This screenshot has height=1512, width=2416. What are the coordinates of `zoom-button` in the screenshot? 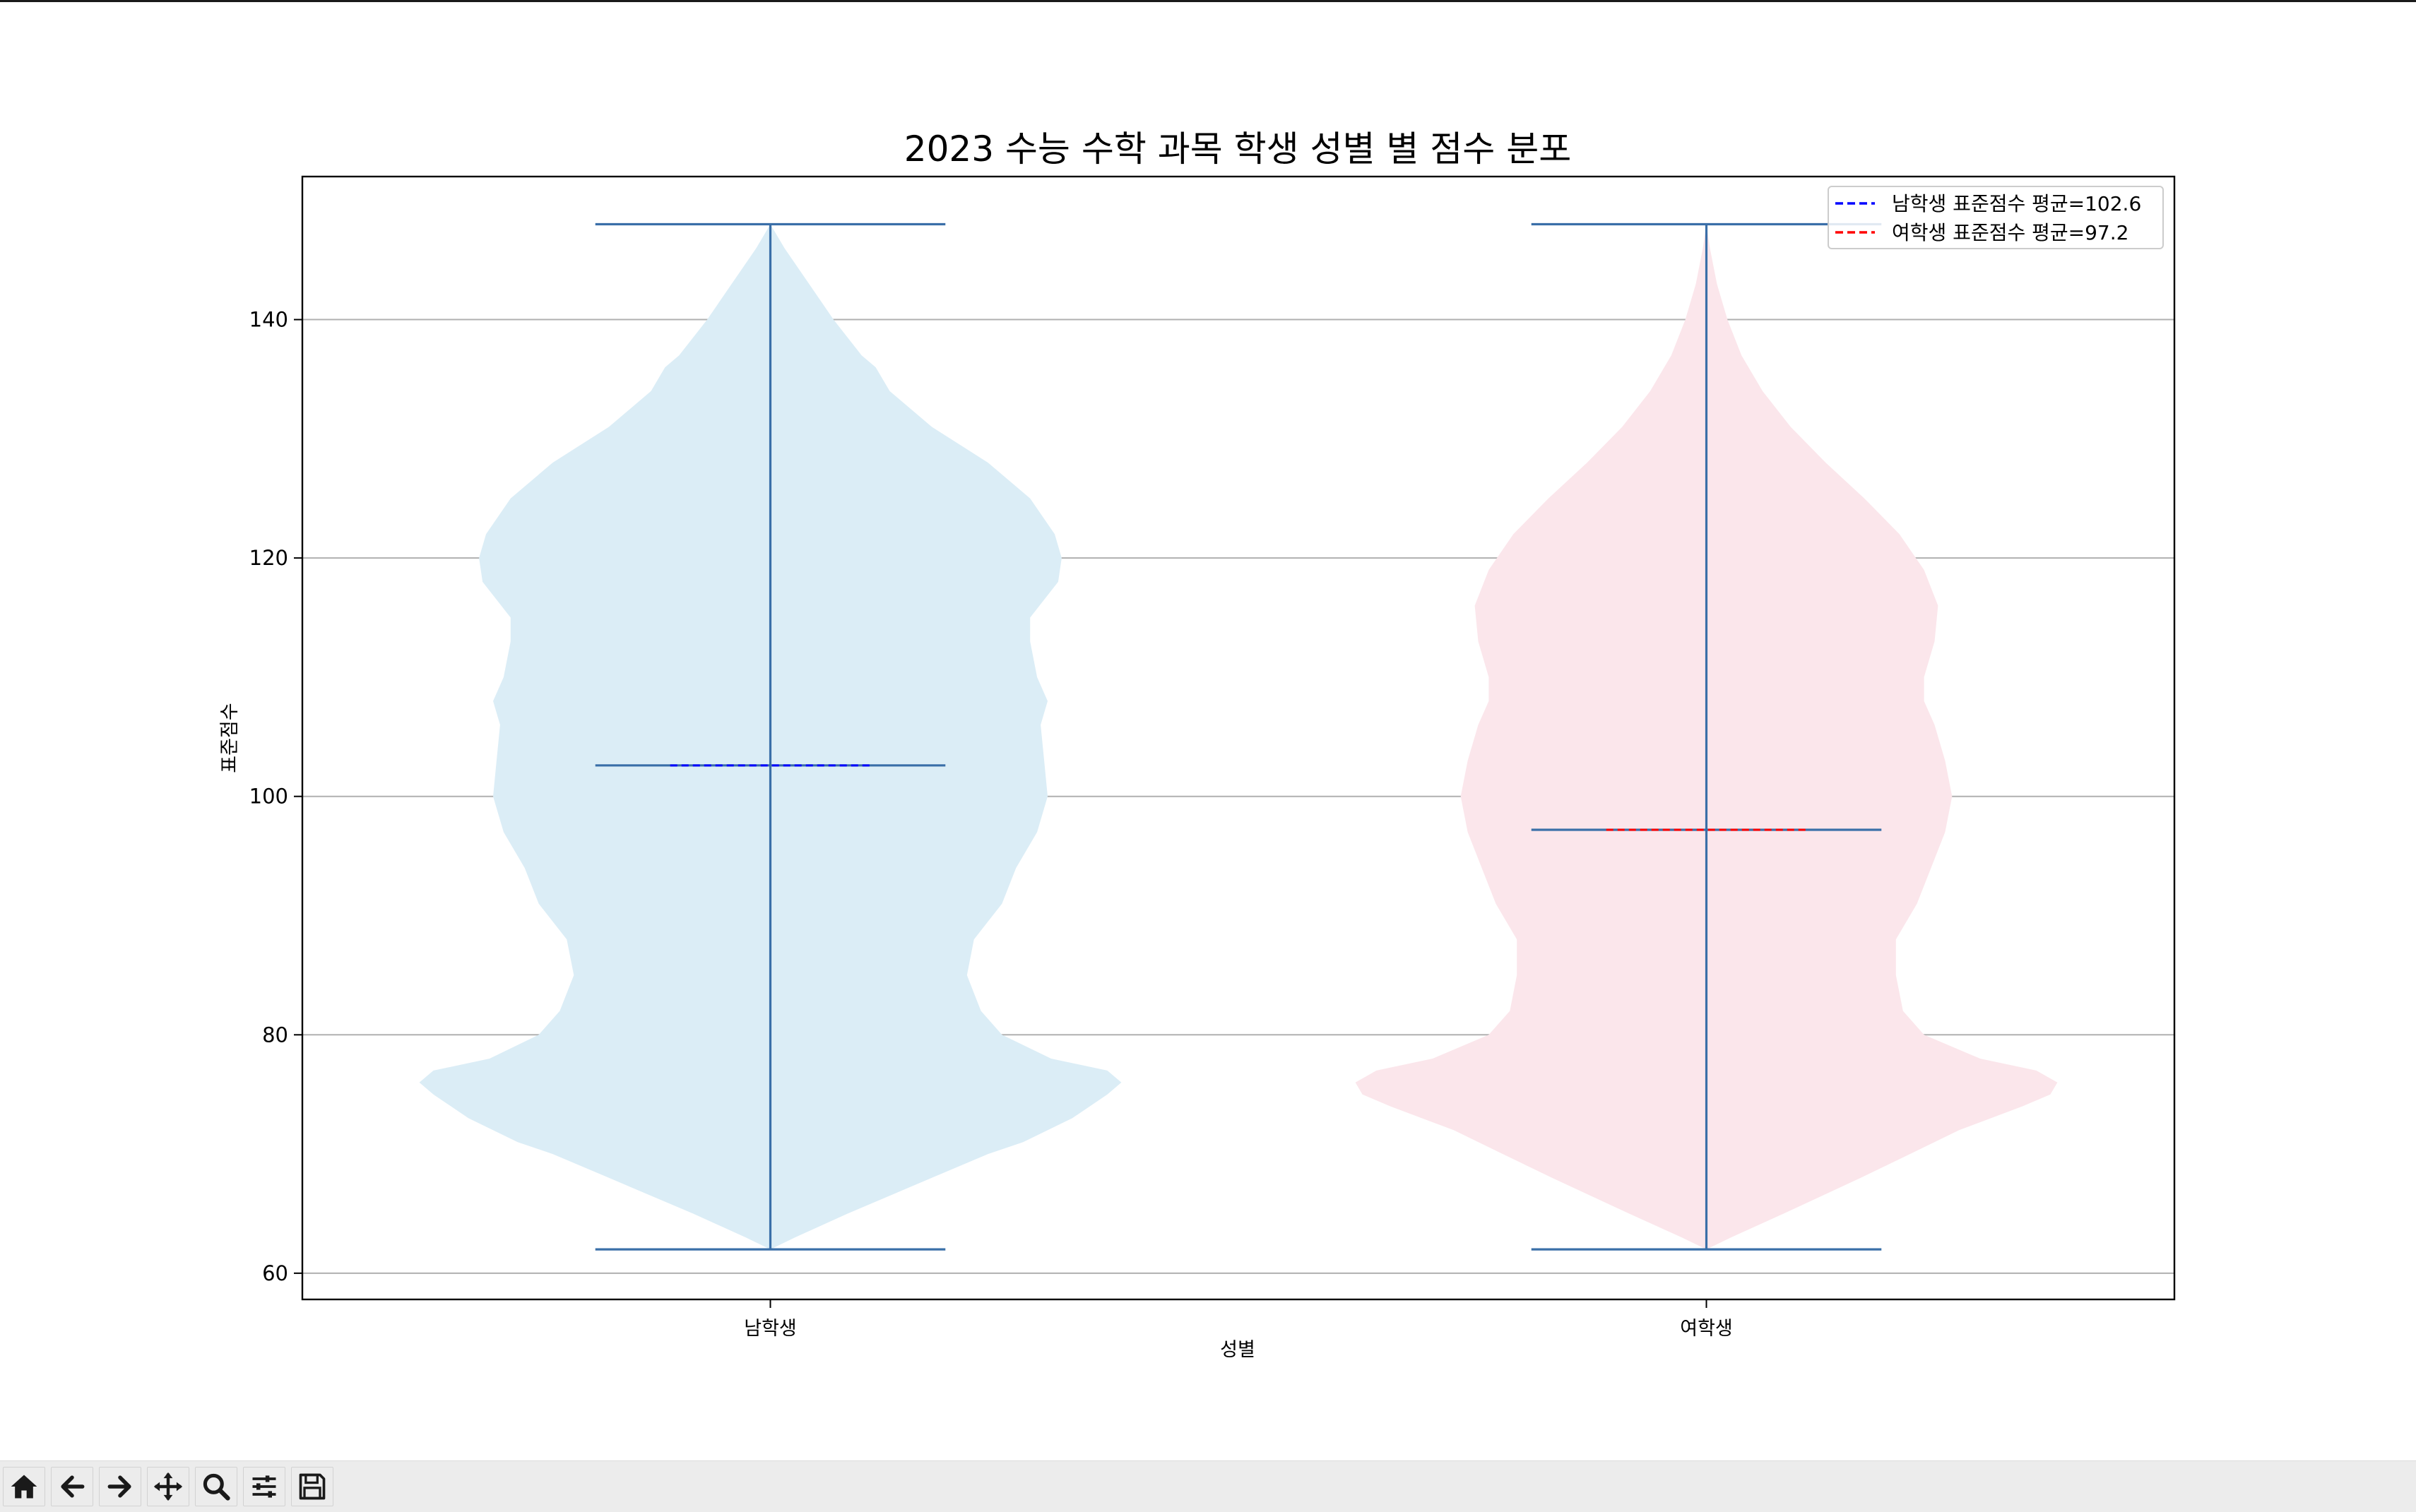 It's located at (216, 1486).